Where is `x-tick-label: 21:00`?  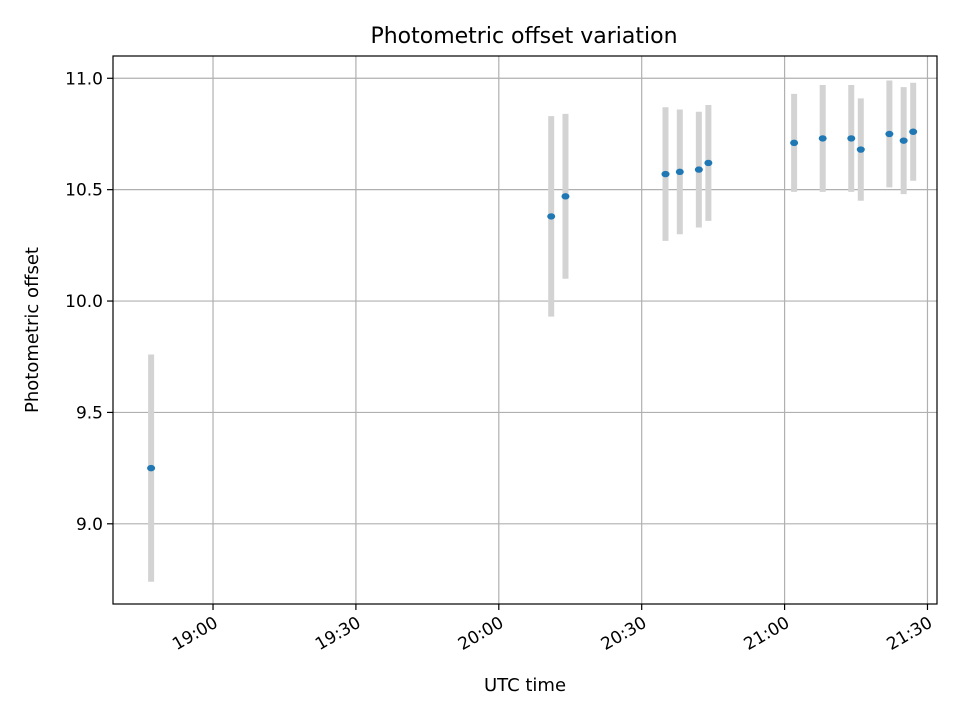 x-tick-label: 21:00 is located at coordinates (767, 634).